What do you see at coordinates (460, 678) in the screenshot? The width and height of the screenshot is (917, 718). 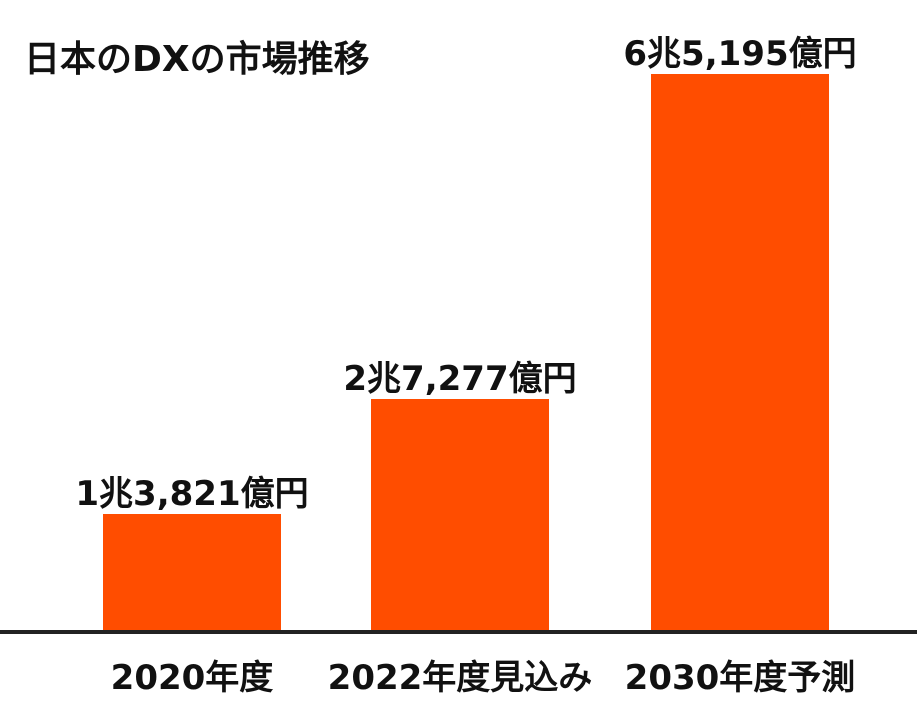 I see `category-label-2: 2022年度見込み` at bounding box center [460, 678].